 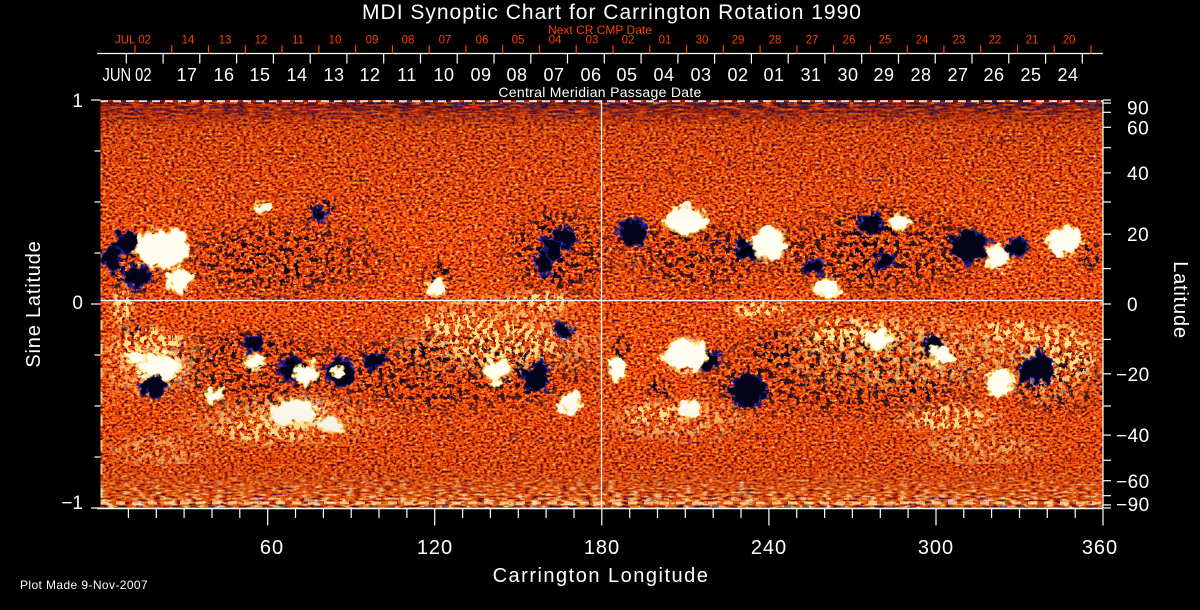 I want to click on svg-text: 120, so click(x=435, y=548).